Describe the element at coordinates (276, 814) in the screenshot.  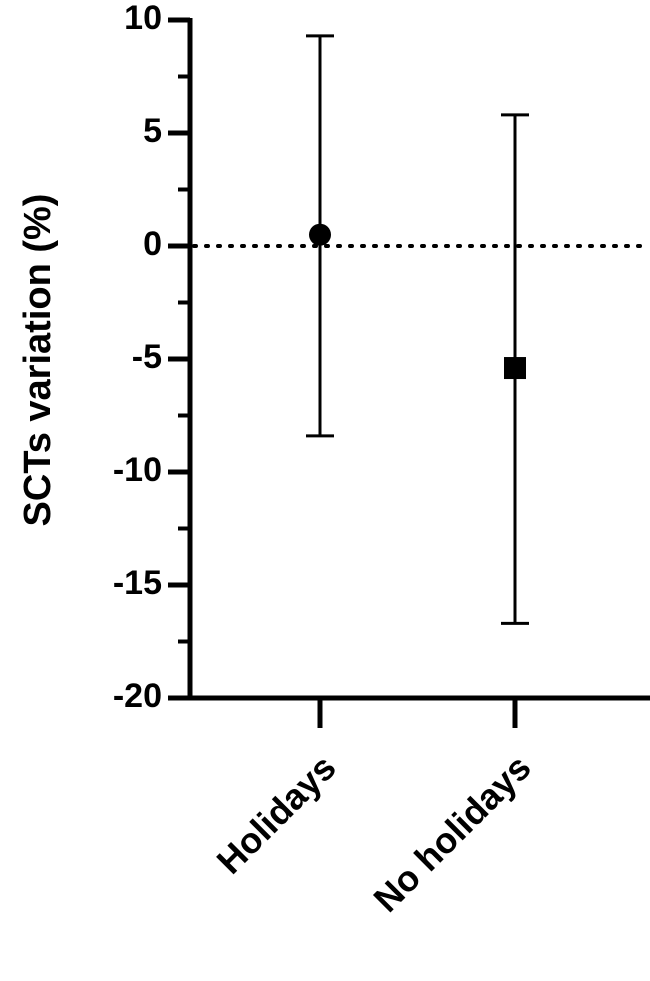
I see `x-tick-label: Holidays` at that location.